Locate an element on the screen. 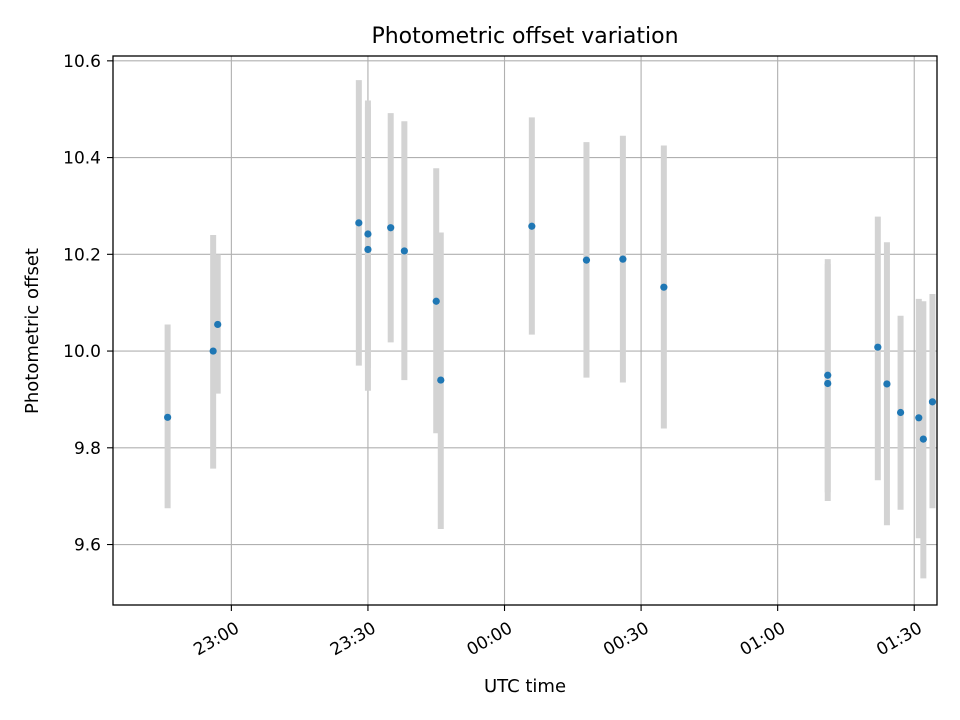  y-axis-label: Photometric offset is located at coordinates (32, 331).